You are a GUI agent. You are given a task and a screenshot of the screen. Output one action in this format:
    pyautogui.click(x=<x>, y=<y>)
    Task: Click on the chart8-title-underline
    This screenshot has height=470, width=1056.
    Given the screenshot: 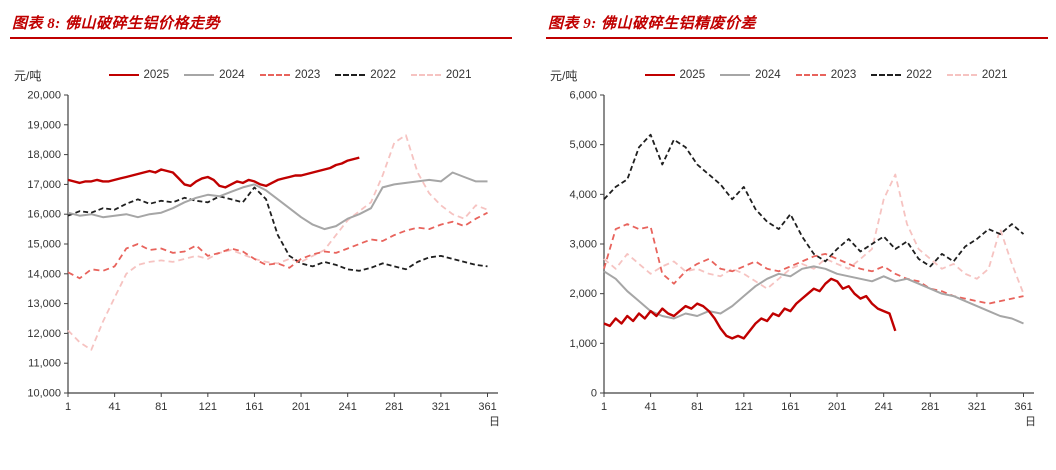 What is the action you would take?
    pyautogui.click(x=261, y=38)
    